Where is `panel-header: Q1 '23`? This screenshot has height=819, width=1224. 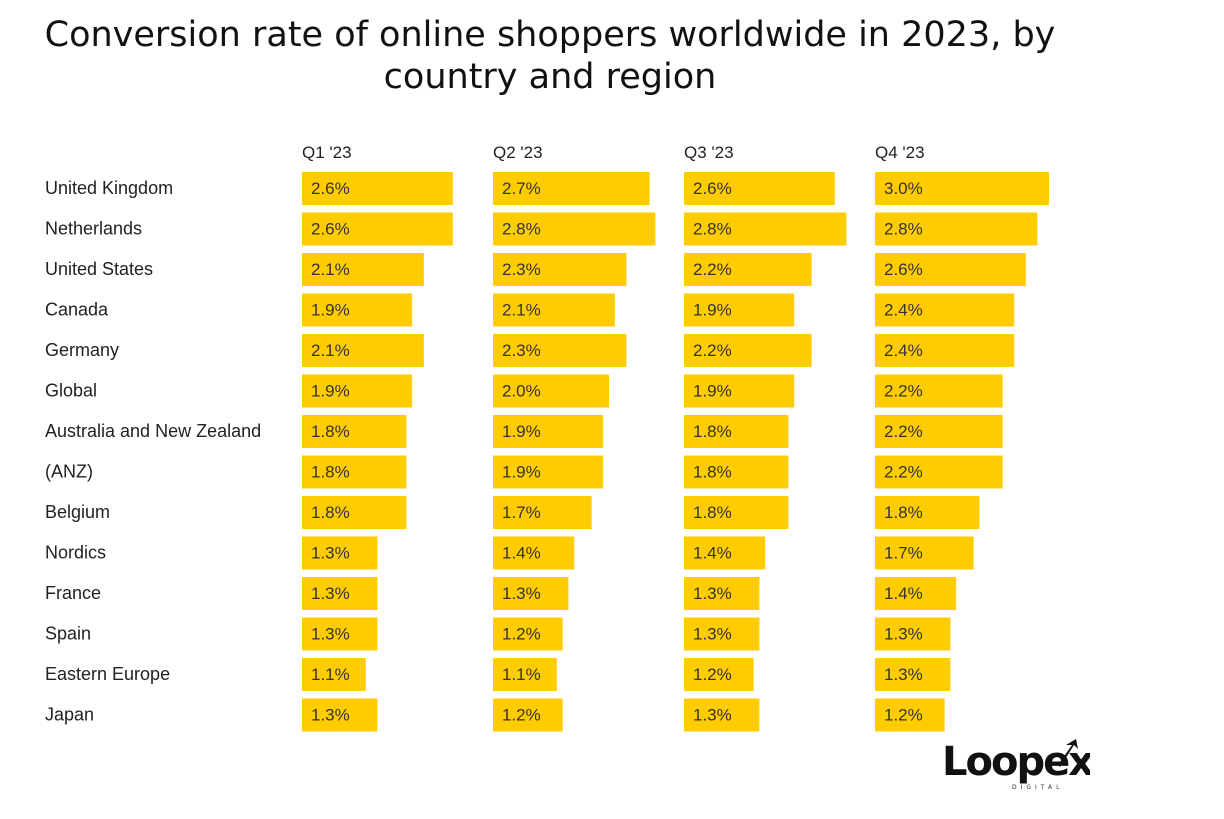 panel-header: Q1 '23 is located at coordinates (327, 152).